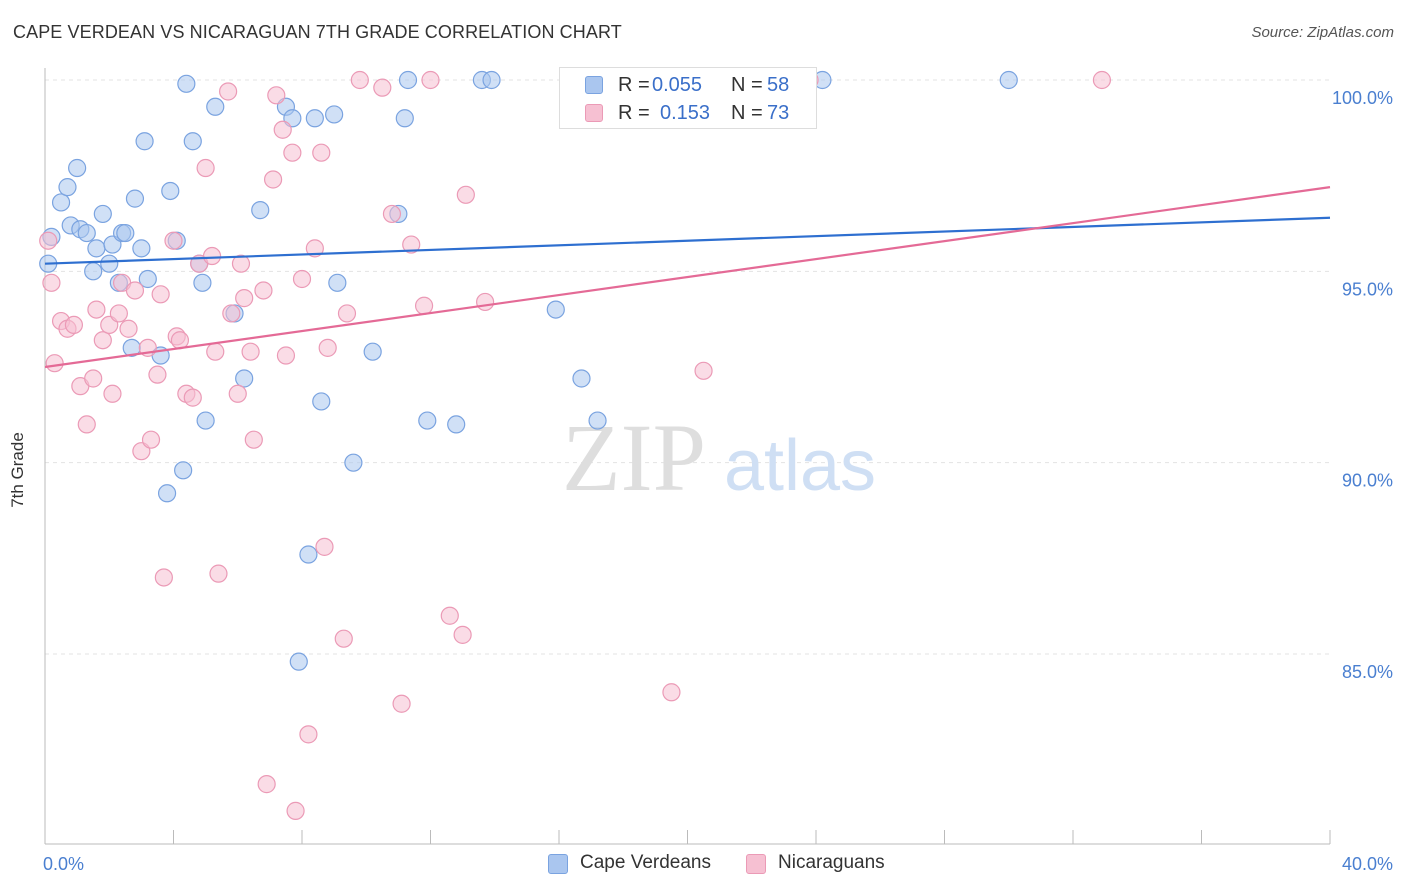 The width and height of the screenshot is (1406, 892). What do you see at coordinates (718, 864) in the screenshot?
I see `x-tick-labels: 0.0% 40.0%` at bounding box center [718, 864].